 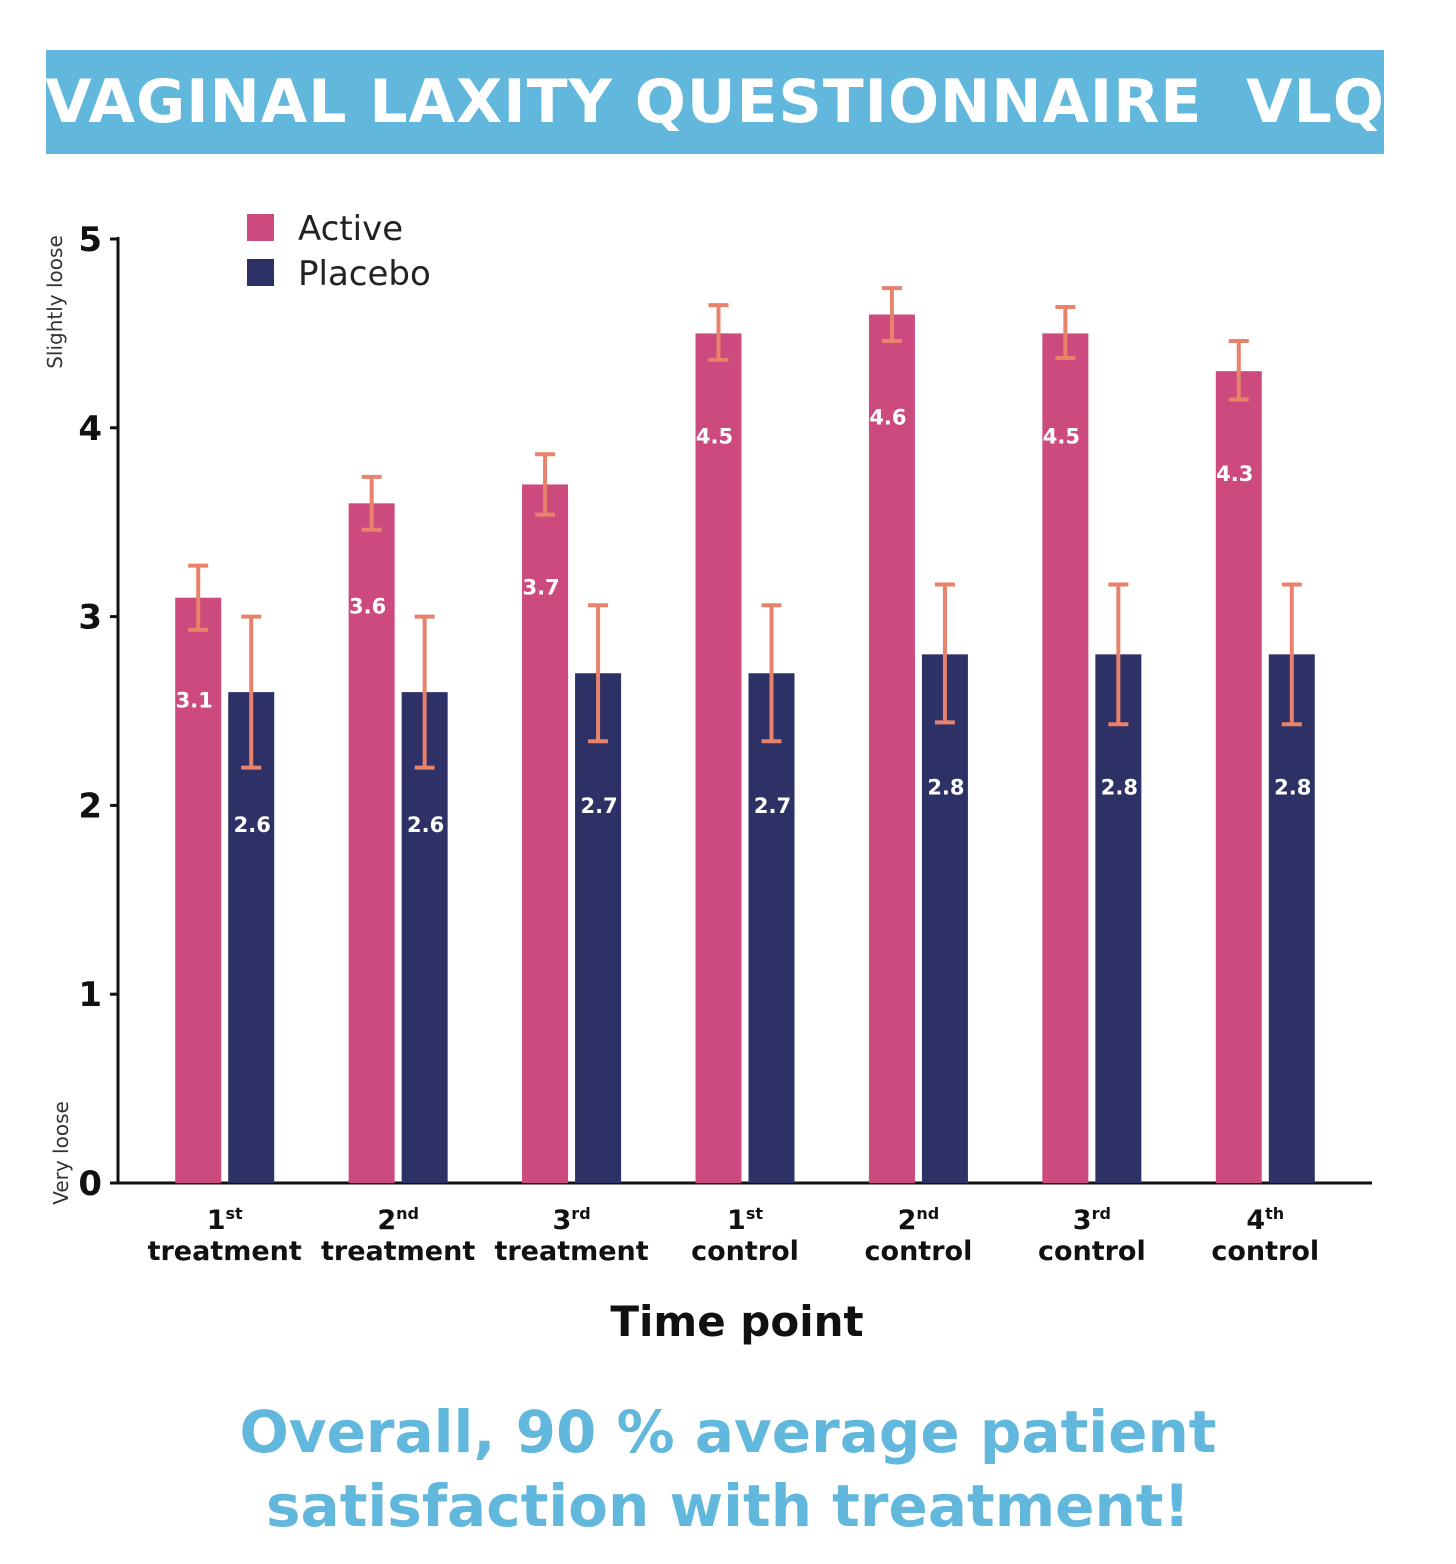 I want to click on active-value-label: 4.6, so click(x=887, y=418).